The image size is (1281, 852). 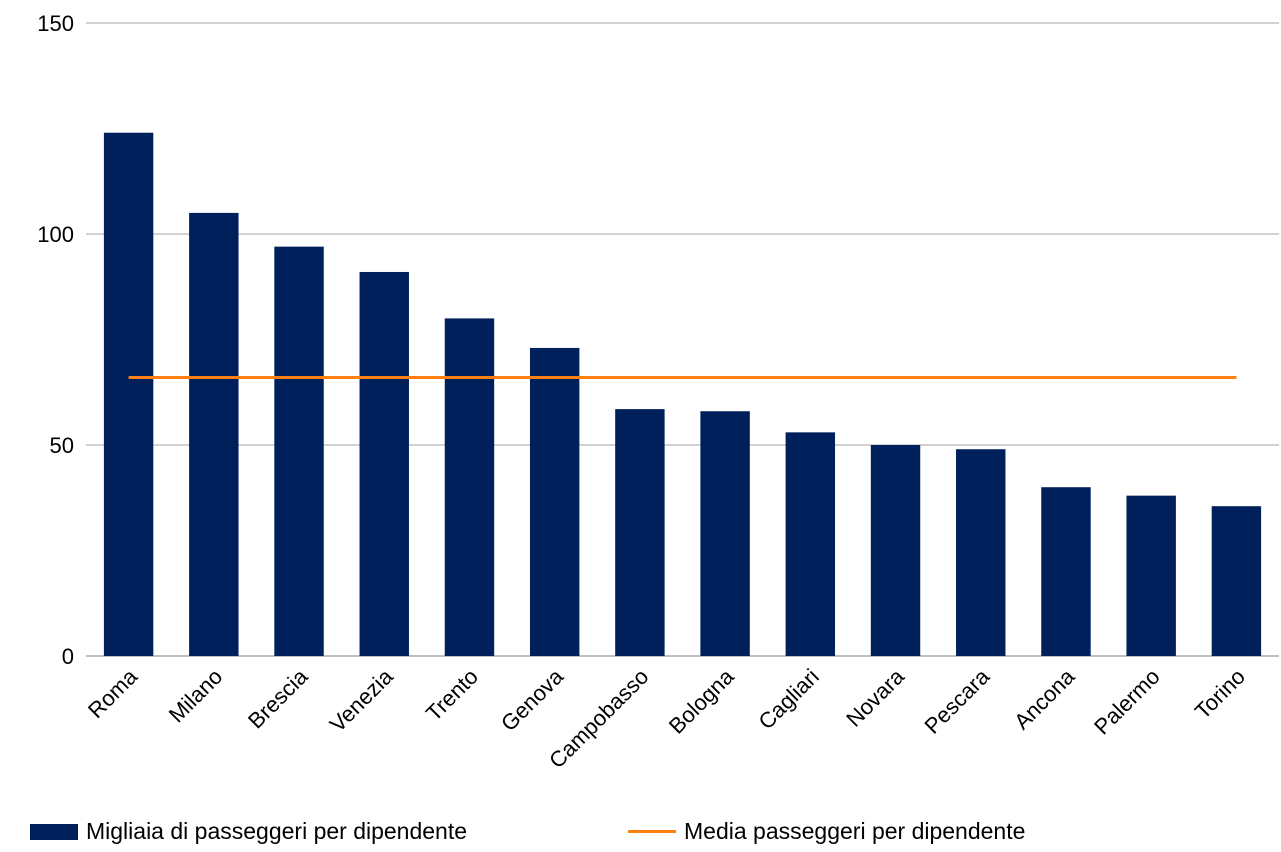 What do you see at coordinates (855, 831) in the screenshot?
I see `legend-label-line: Media passeggeri per dipendente` at bounding box center [855, 831].